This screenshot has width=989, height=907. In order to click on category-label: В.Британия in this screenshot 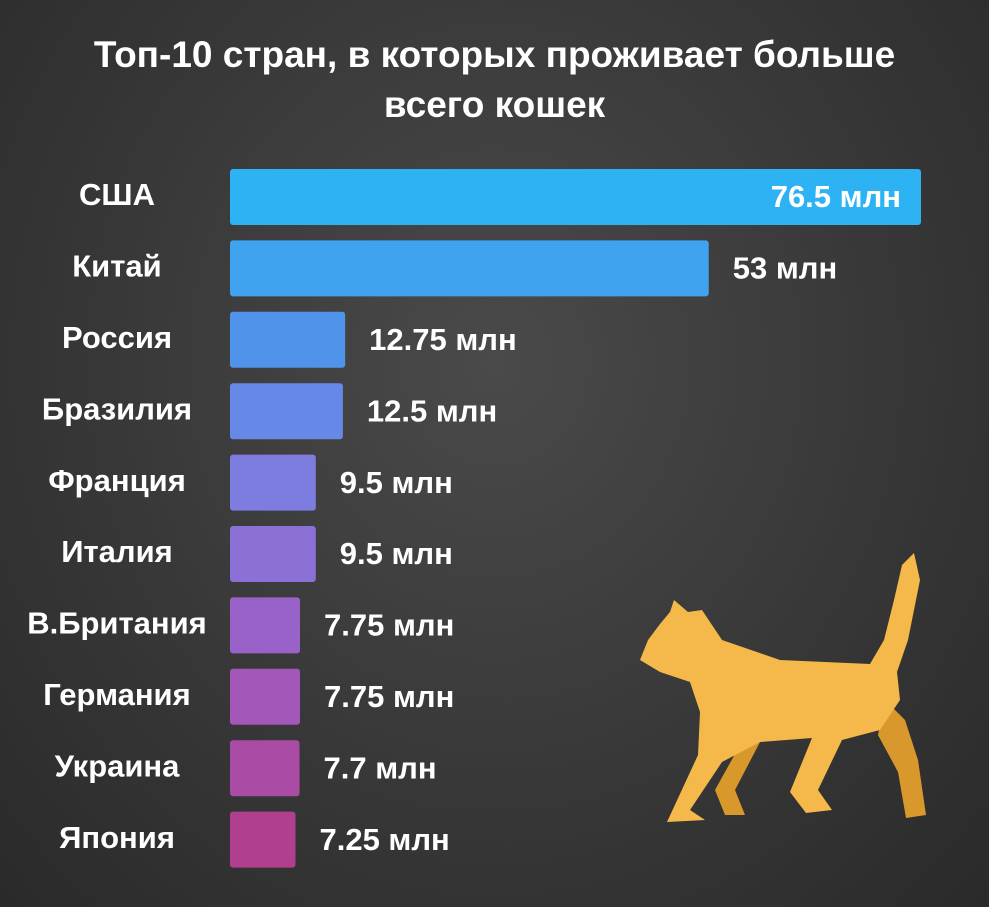, I will do `click(117, 623)`.